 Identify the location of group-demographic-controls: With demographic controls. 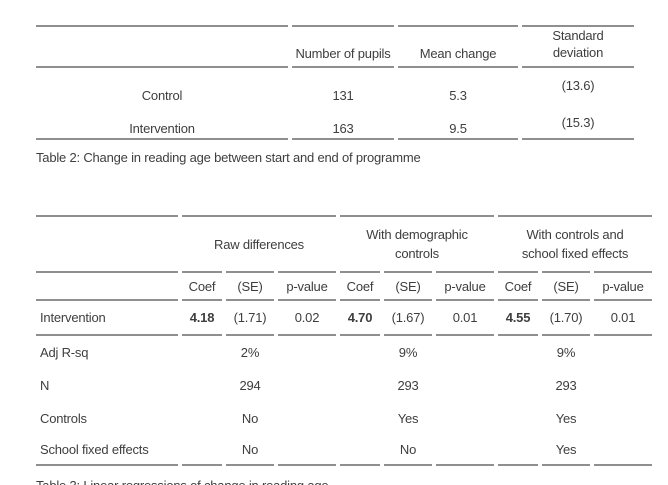
(417, 243).